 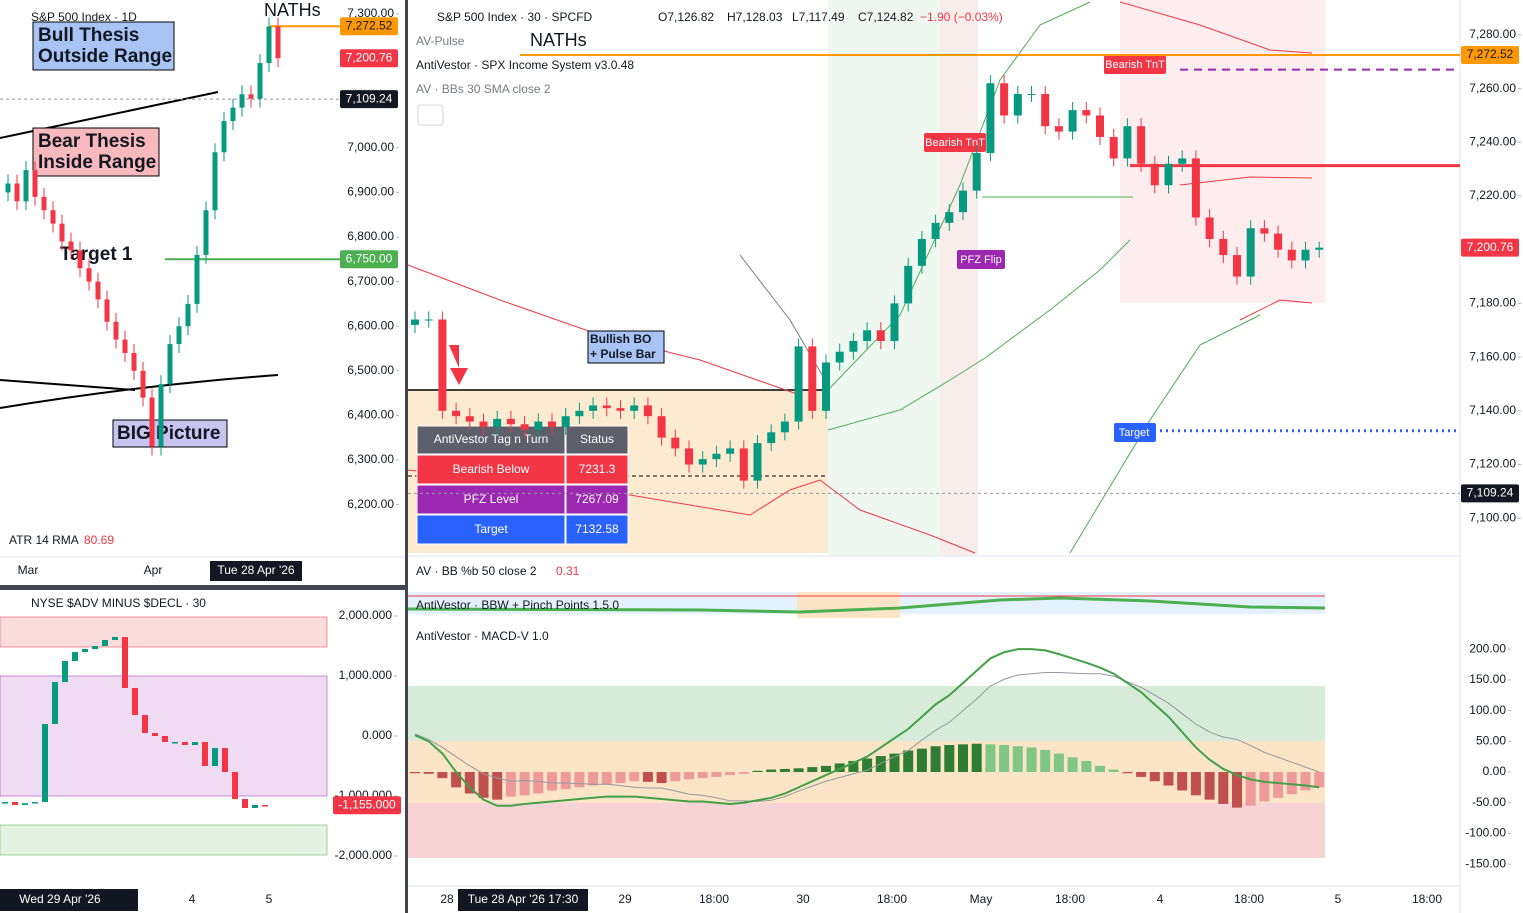 I want to click on y-tick-label: 6,800.00, so click(x=370, y=236).